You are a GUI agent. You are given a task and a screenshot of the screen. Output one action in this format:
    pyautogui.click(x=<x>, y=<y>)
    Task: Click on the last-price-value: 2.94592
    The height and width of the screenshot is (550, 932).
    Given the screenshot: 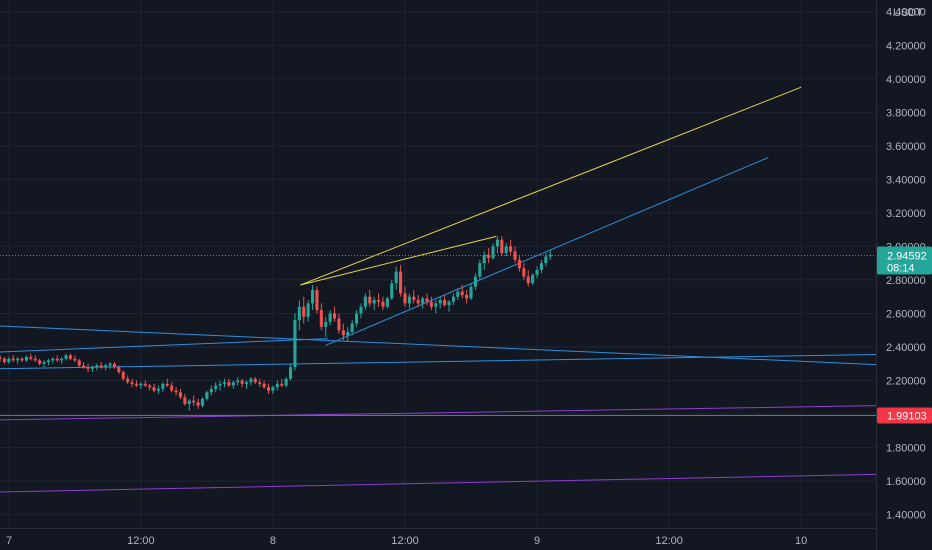 What is the action you would take?
    pyautogui.click(x=907, y=256)
    